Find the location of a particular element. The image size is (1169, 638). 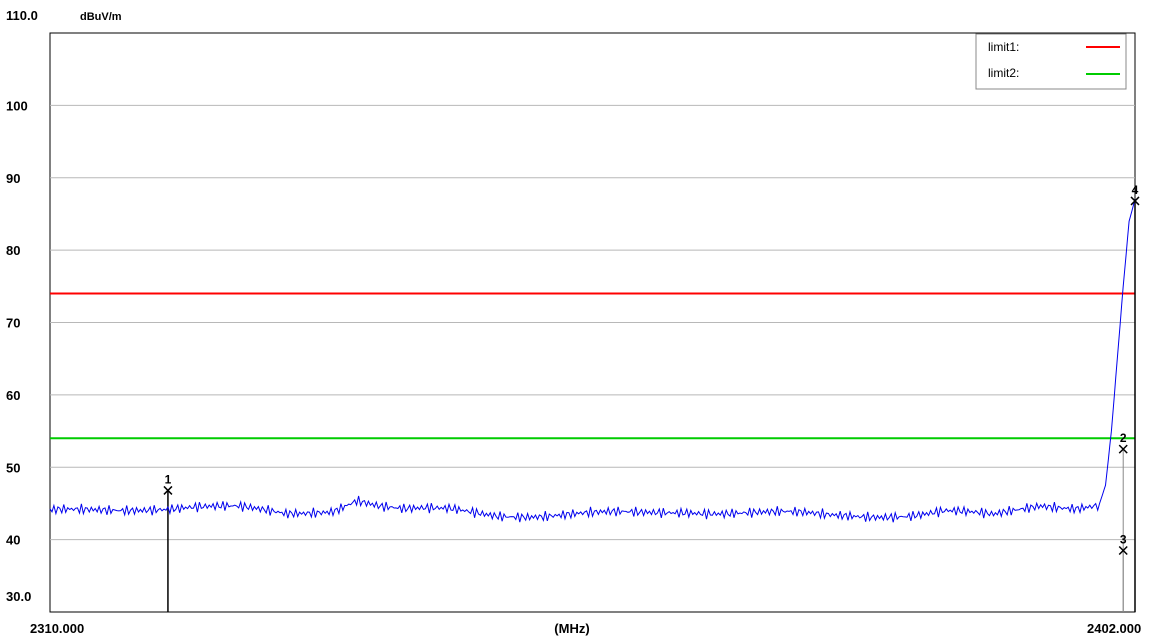

y-tick-label: 100 is located at coordinates (17, 105).